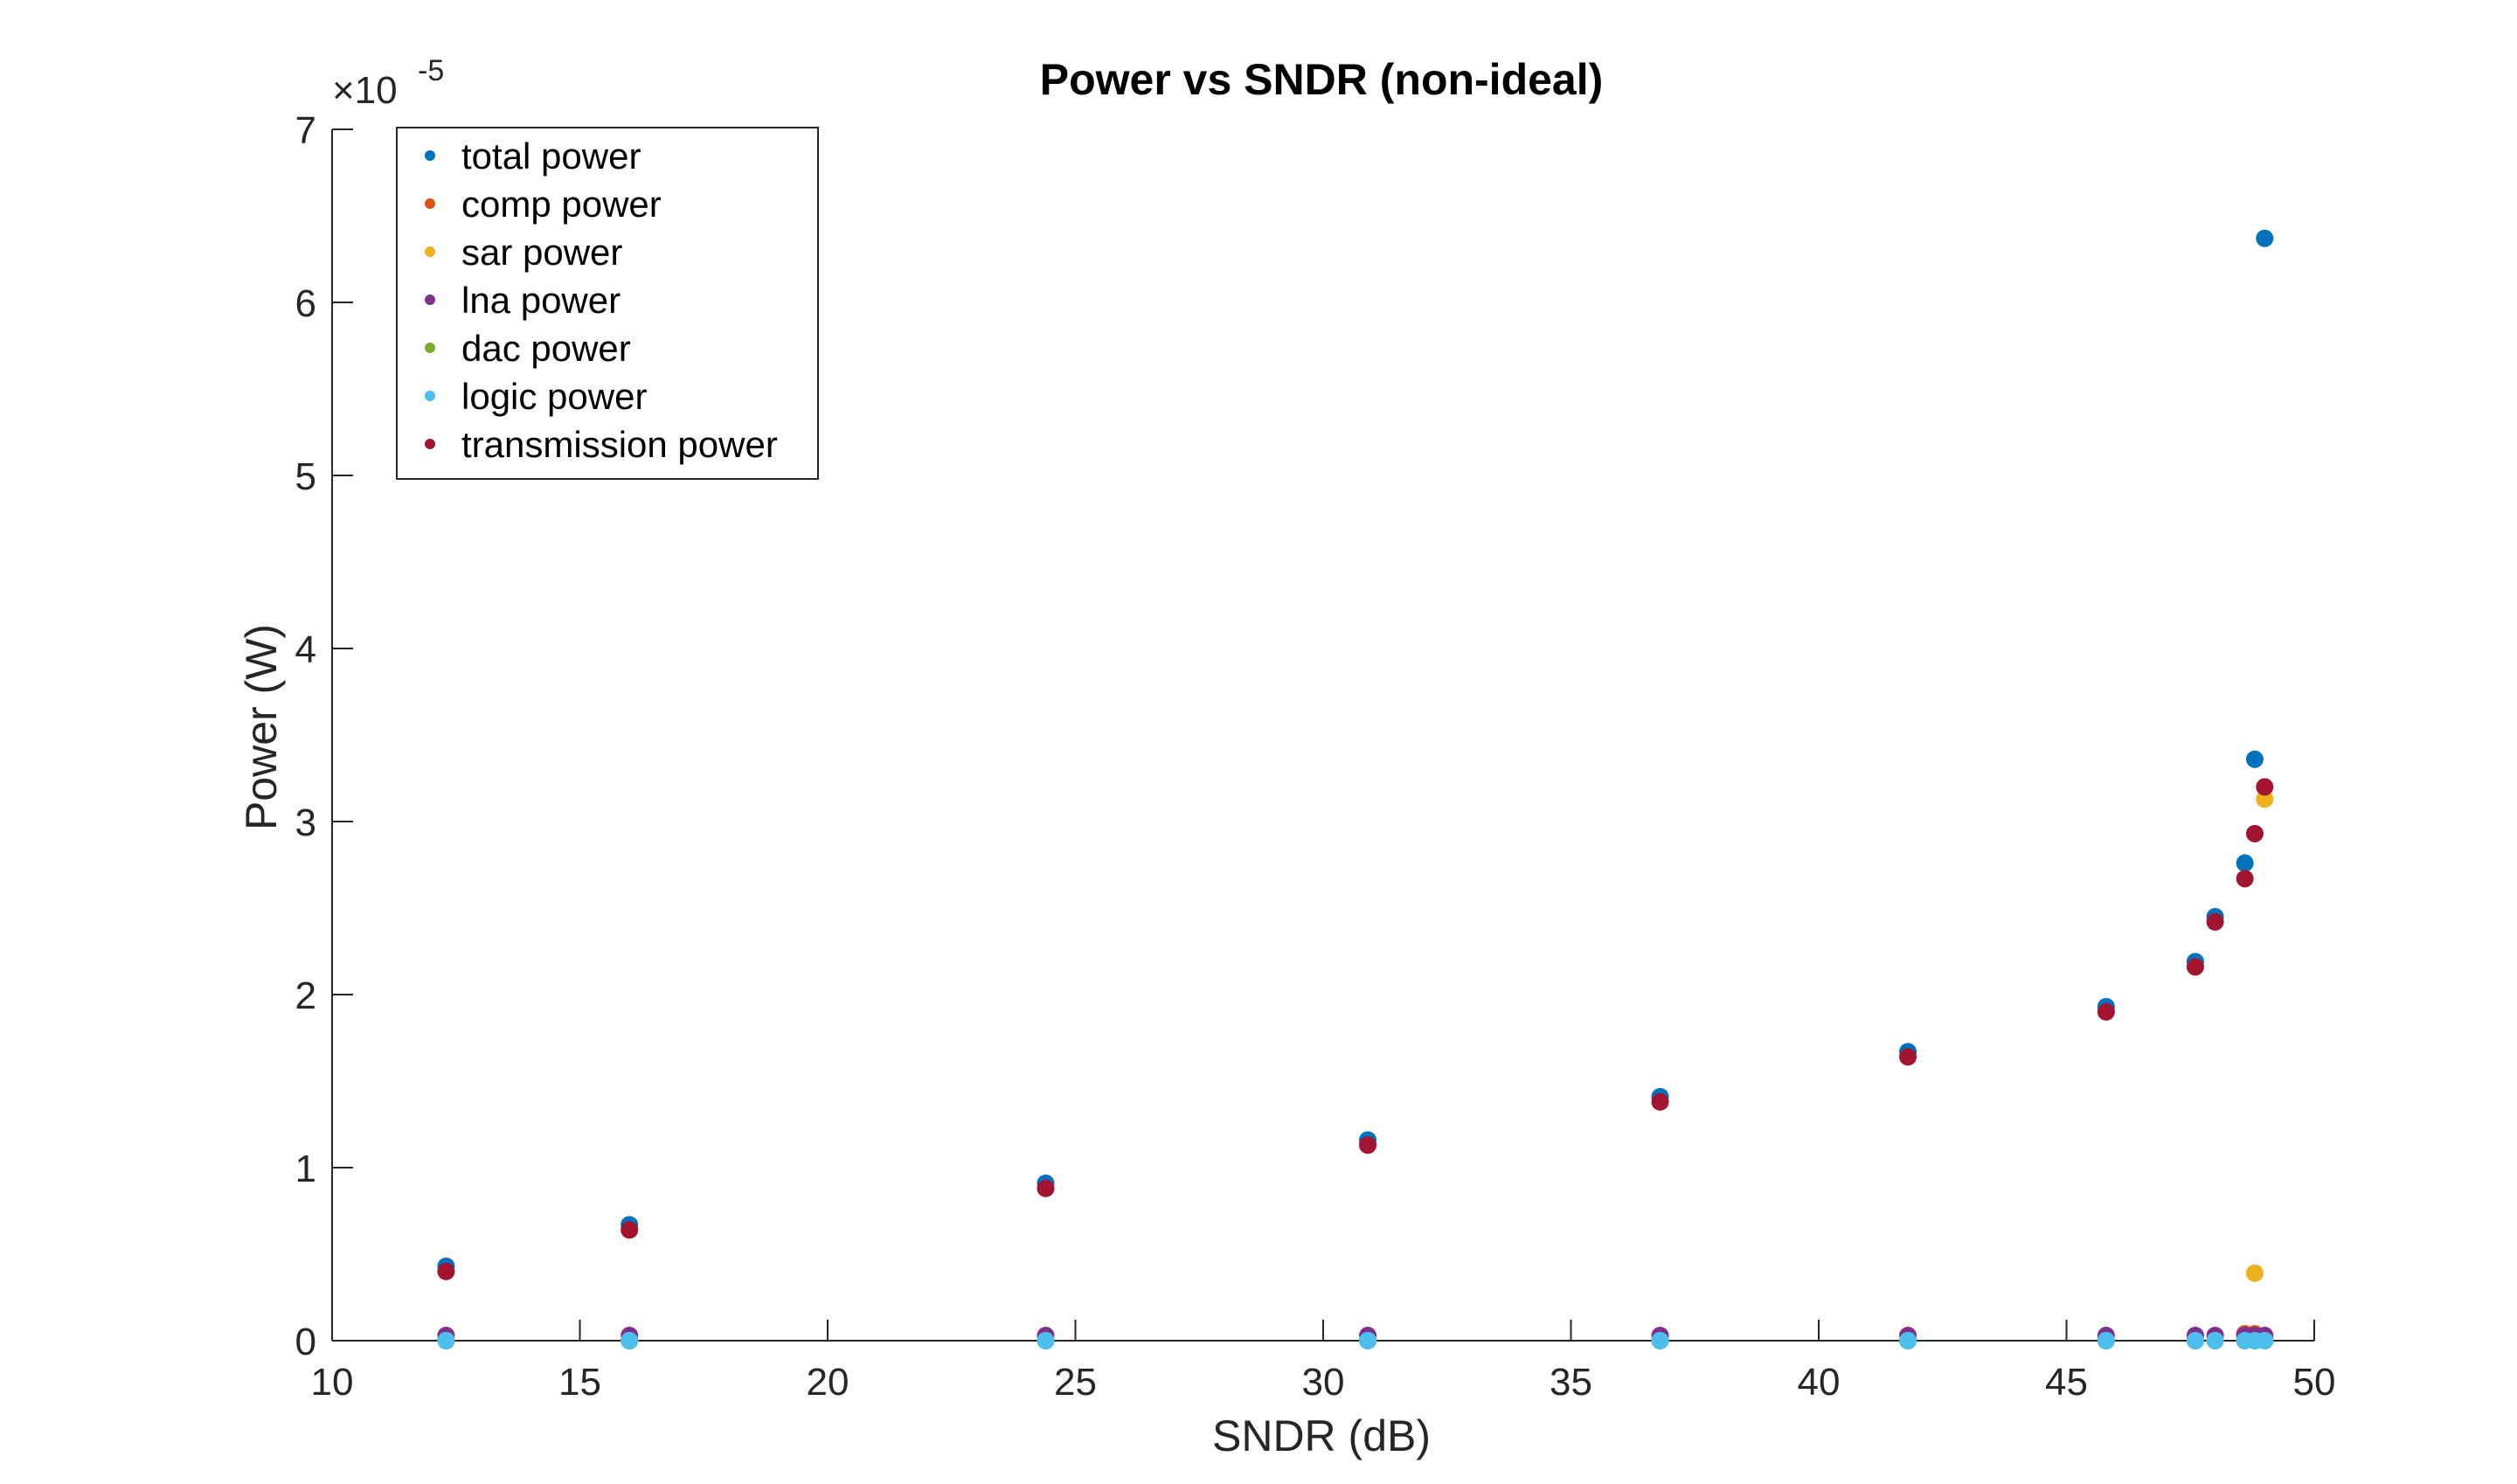 Image resolution: width=2517 pixels, height=1484 pixels. Describe the element at coordinates (1571, 1382) in the screenshot. I see `x-tick-label: 35` at that location.